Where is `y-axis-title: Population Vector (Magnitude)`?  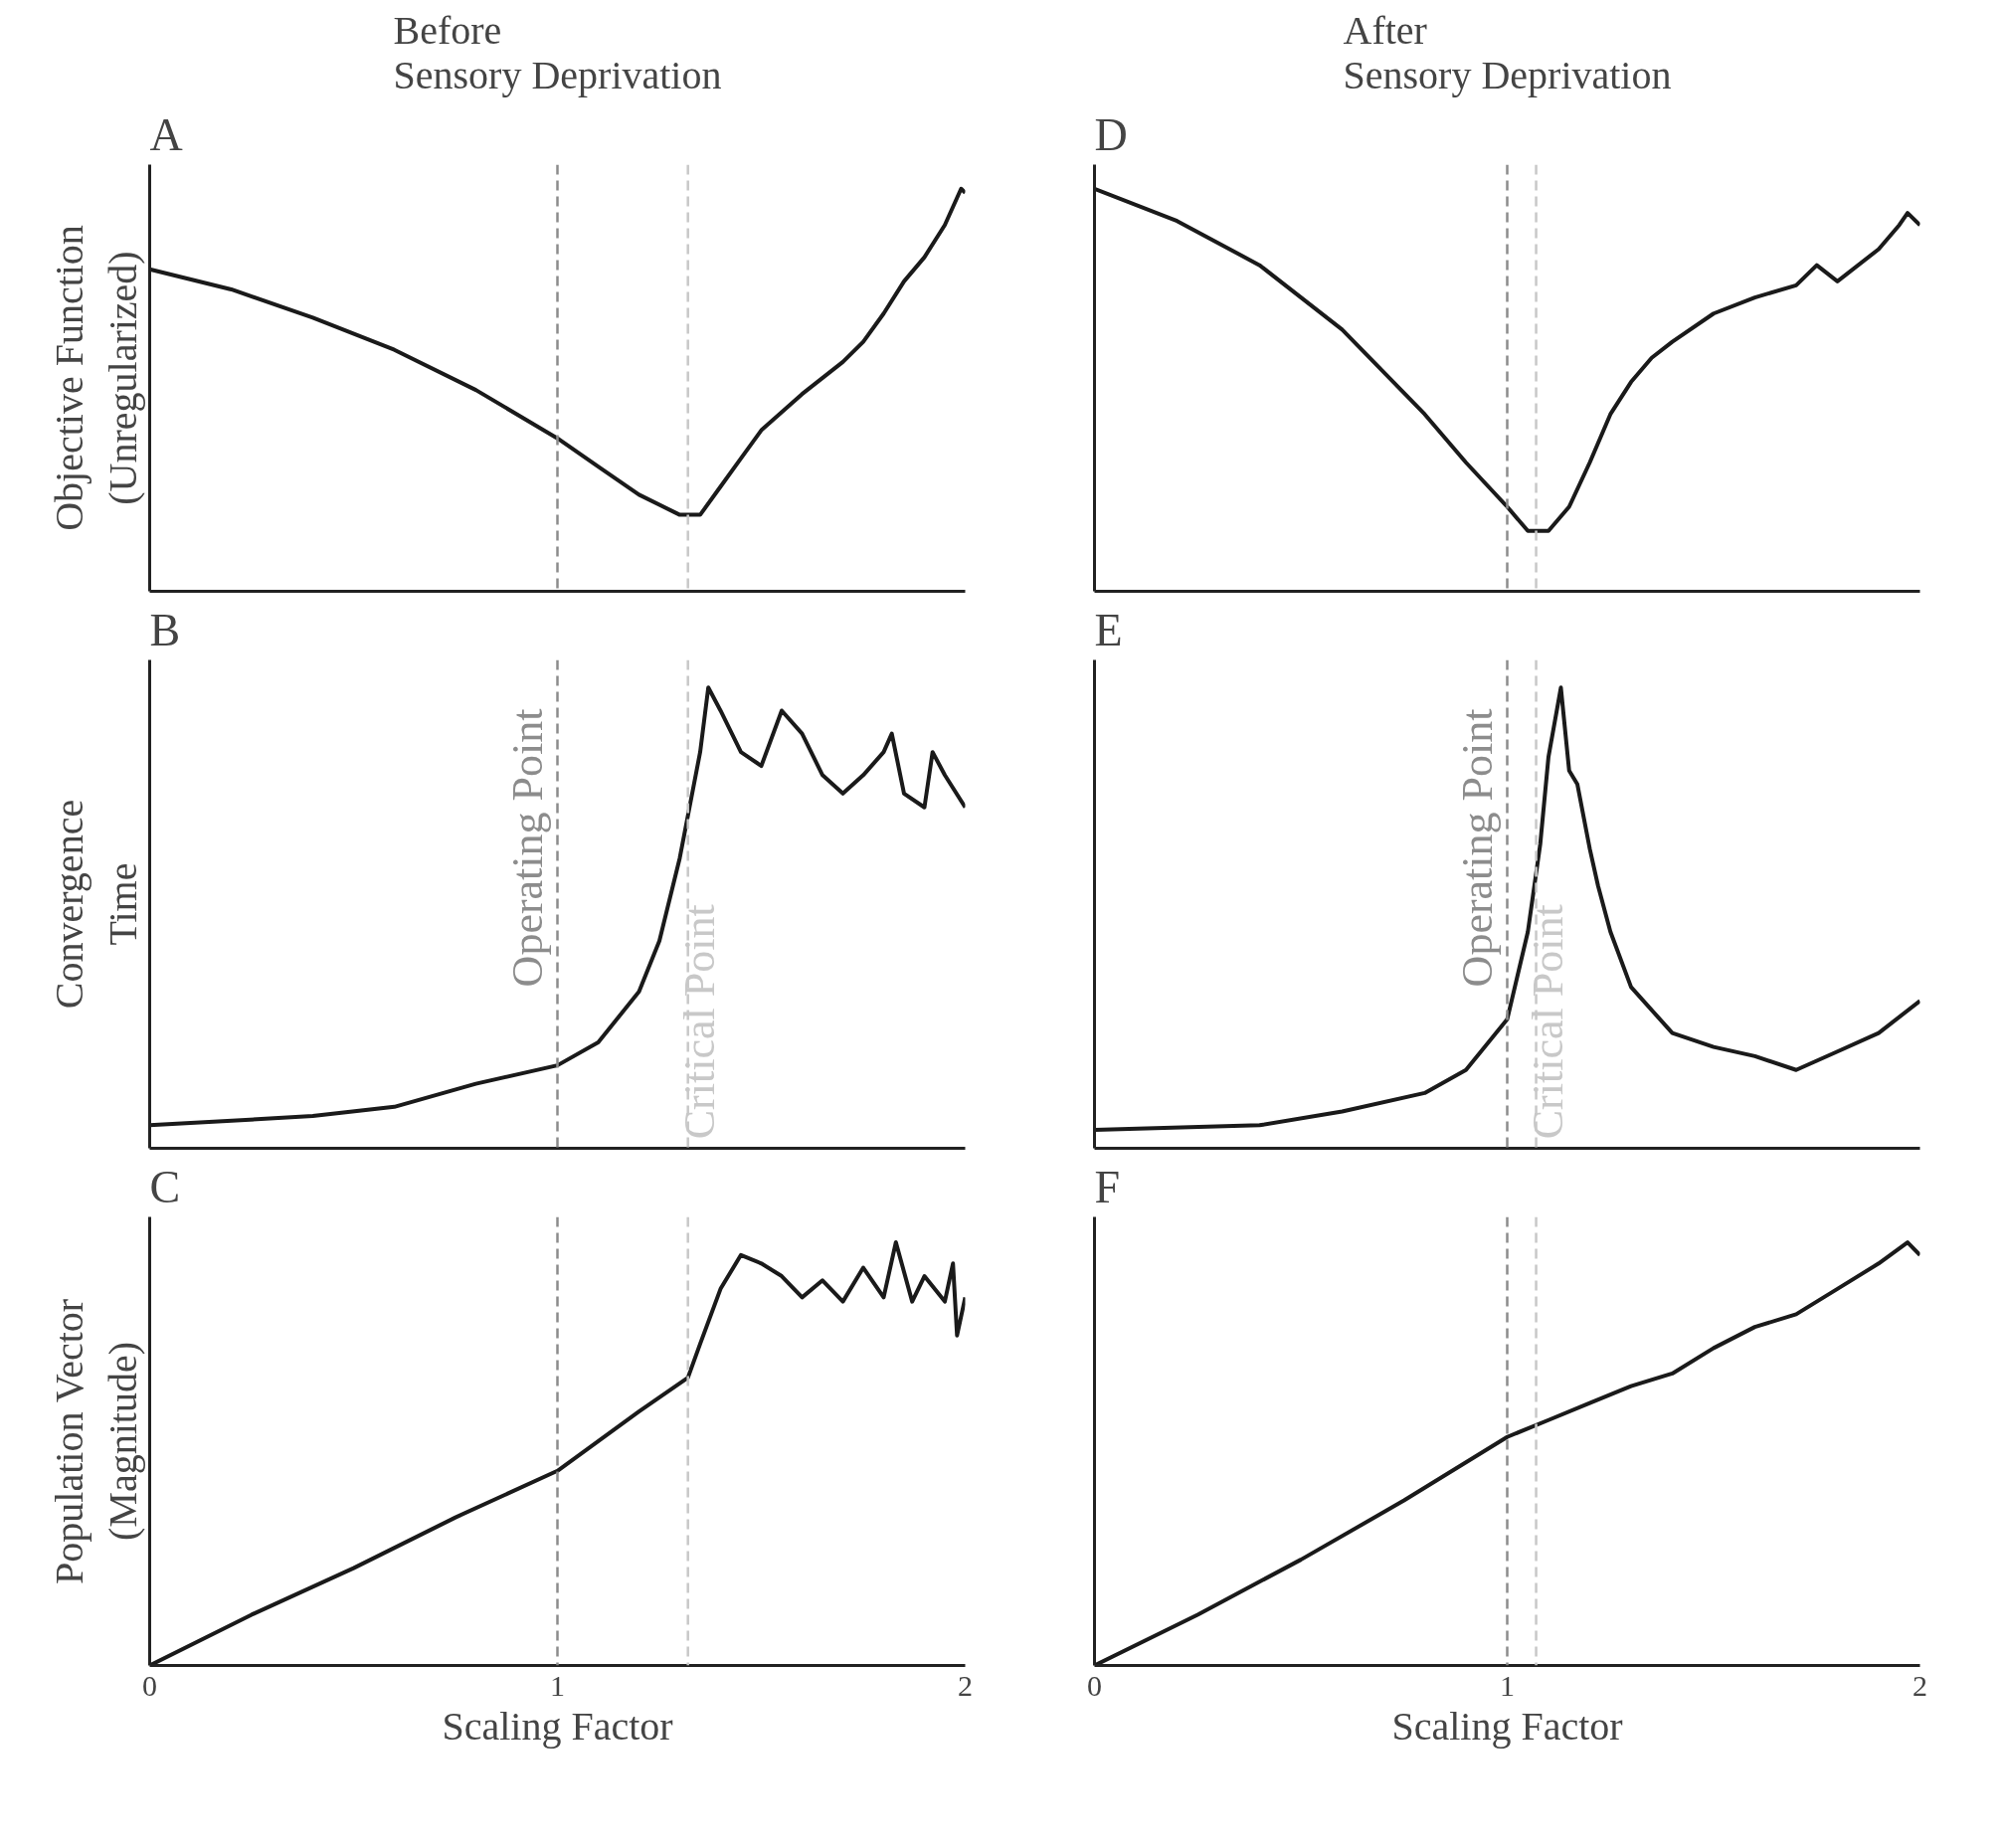 y-axis-title: Population Vector (Magnitude) is located at coordinates (96, 1441).